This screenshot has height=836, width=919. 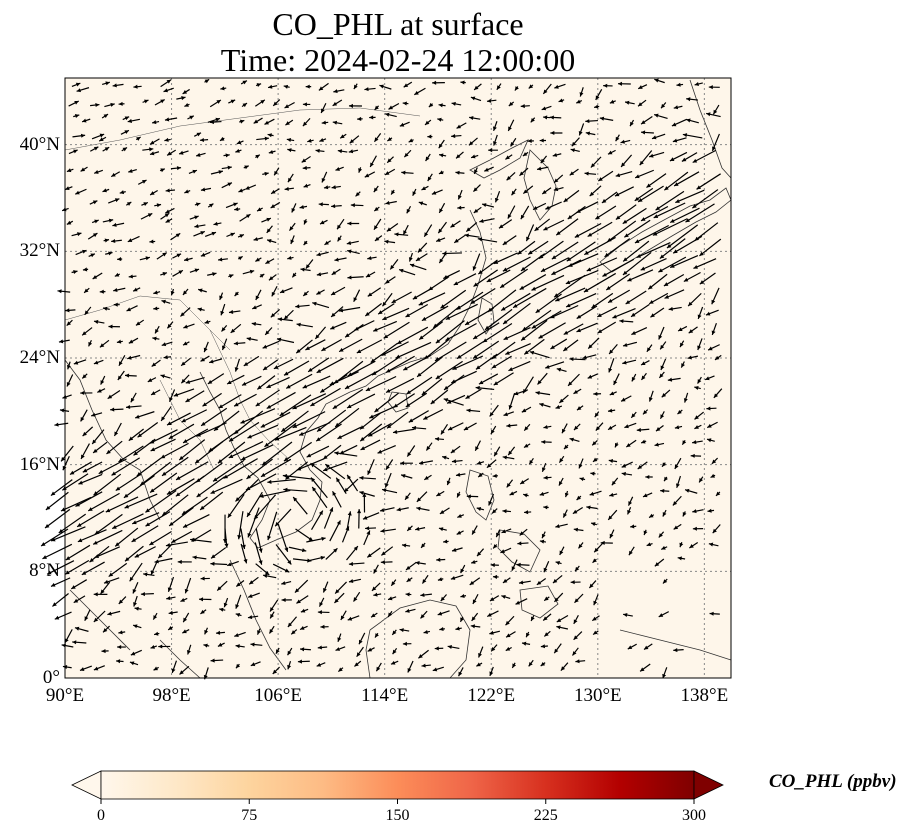 What do you see at coordinates (694, 815) in the screenshot?
I see `colorbar-tick-label: 300` at bounding box center [694, 815].